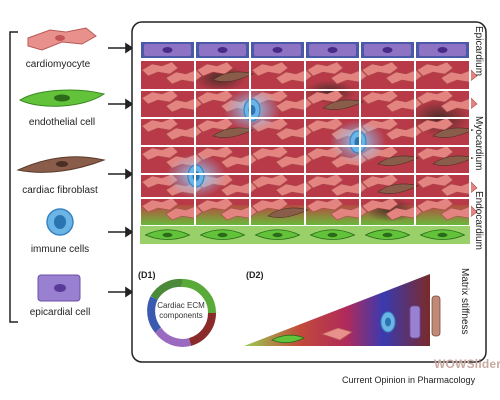 This screenshot has width=500, height=400. What do you see at coordinates (255, 275) in the screenshot?
I see `panel-d2-label: (D2)` at bounding box center [255, 275].